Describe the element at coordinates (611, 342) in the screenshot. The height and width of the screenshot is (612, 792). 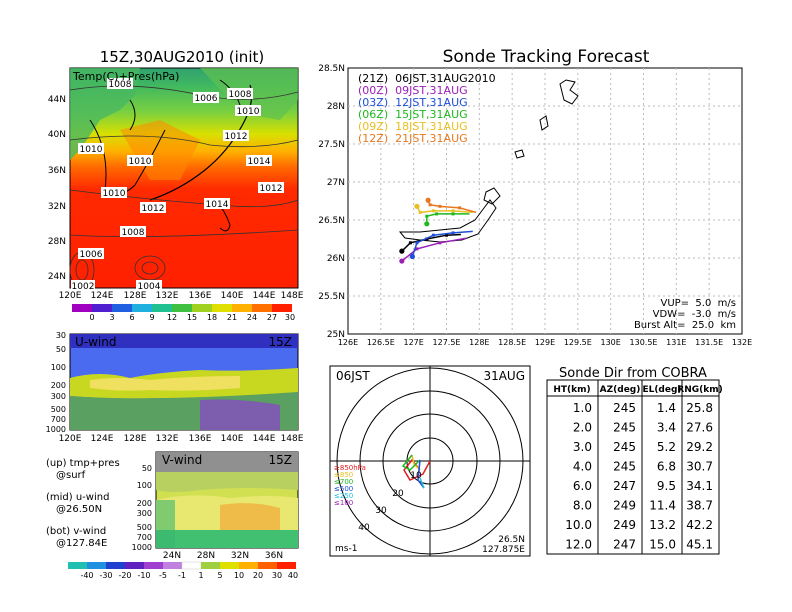
I see `x-tick-label: 130E` at that location.